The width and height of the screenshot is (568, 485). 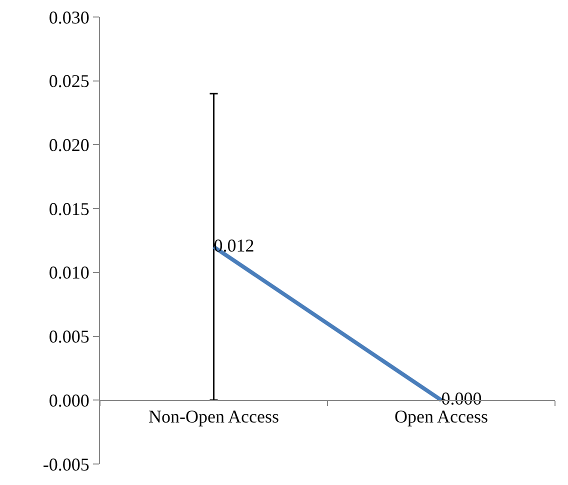 What do you see at coordinates (441, 416) in the screenshot?
I see `x-tick-label: Open Access` at bounding box center [441, 416].